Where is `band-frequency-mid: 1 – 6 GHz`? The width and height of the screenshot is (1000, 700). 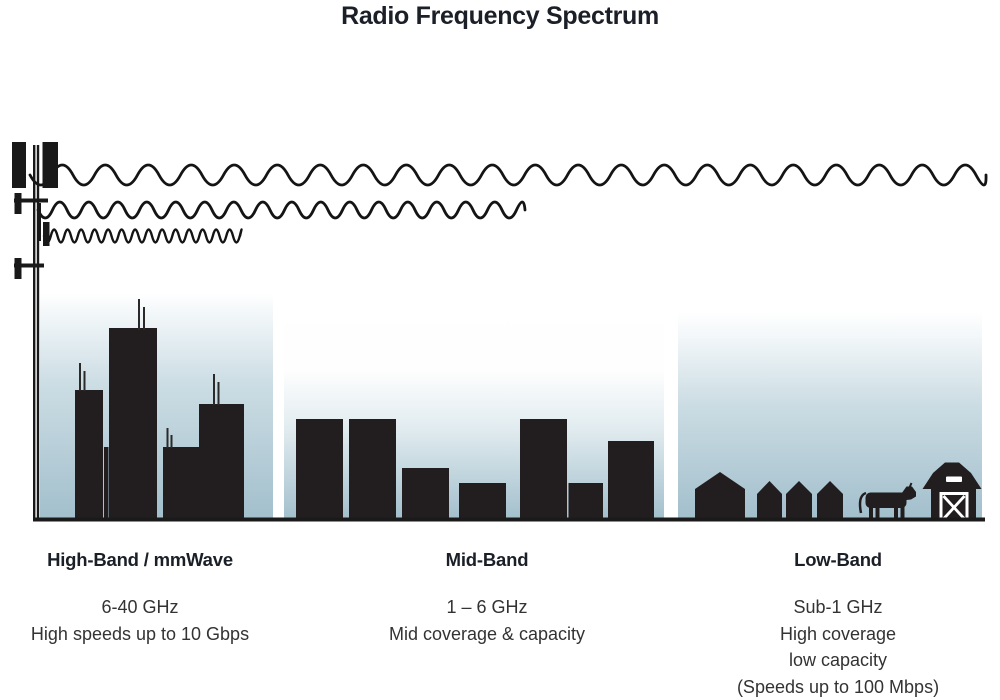 band-frequency-mid: 1 – 6 GHz is located at coordinates (487, 607).